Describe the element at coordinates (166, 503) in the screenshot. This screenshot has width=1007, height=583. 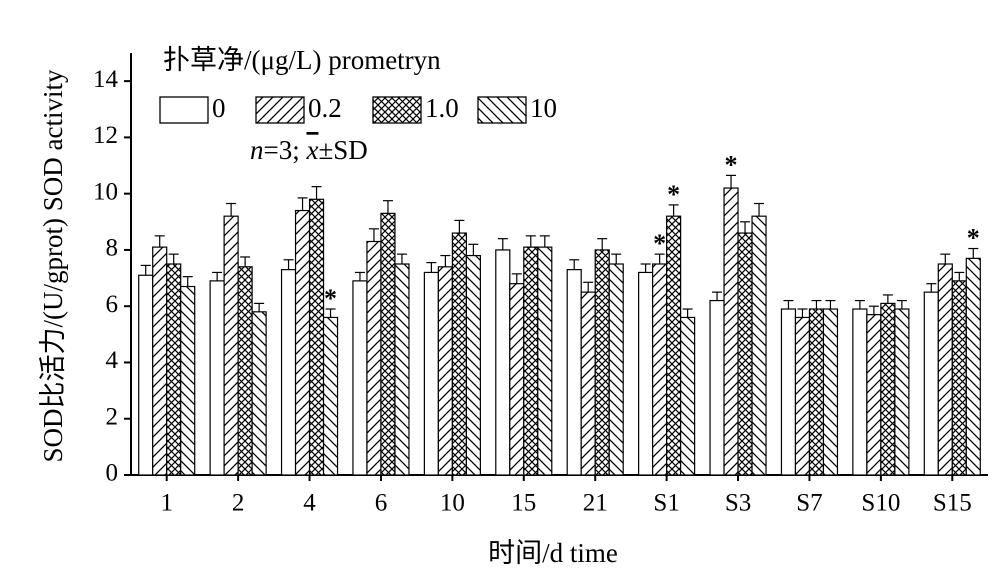
I see `x-tick-label: 1` at that location.